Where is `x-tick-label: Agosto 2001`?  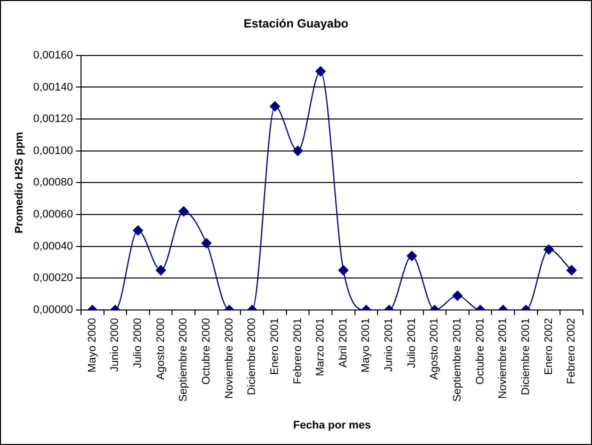 x-tick-label: Agosto 2001 is located at coordinates (434, 349).